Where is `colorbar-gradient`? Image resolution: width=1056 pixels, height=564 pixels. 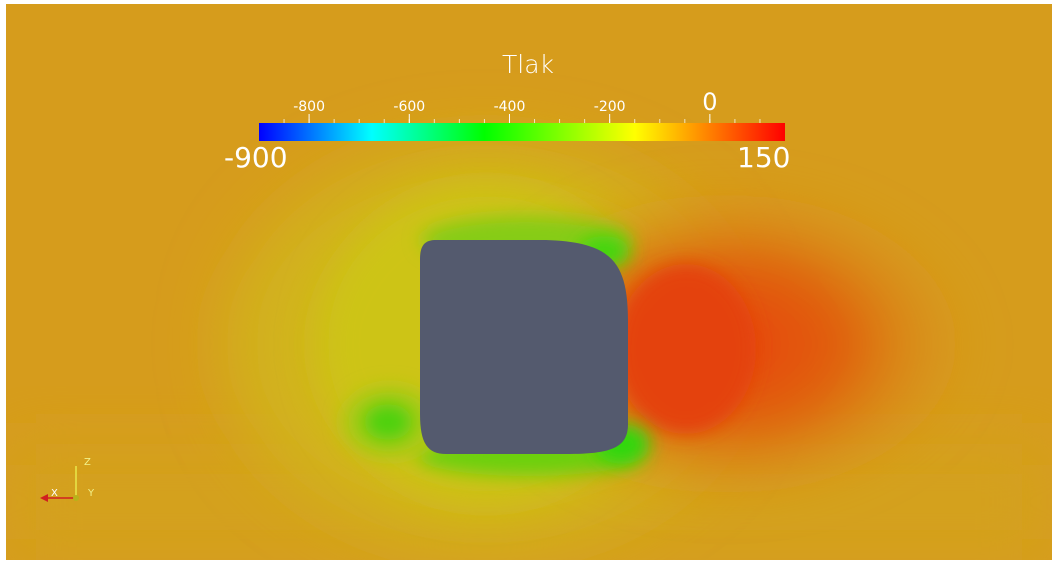 colorbar-gradient is located at coordinates (522, 132).